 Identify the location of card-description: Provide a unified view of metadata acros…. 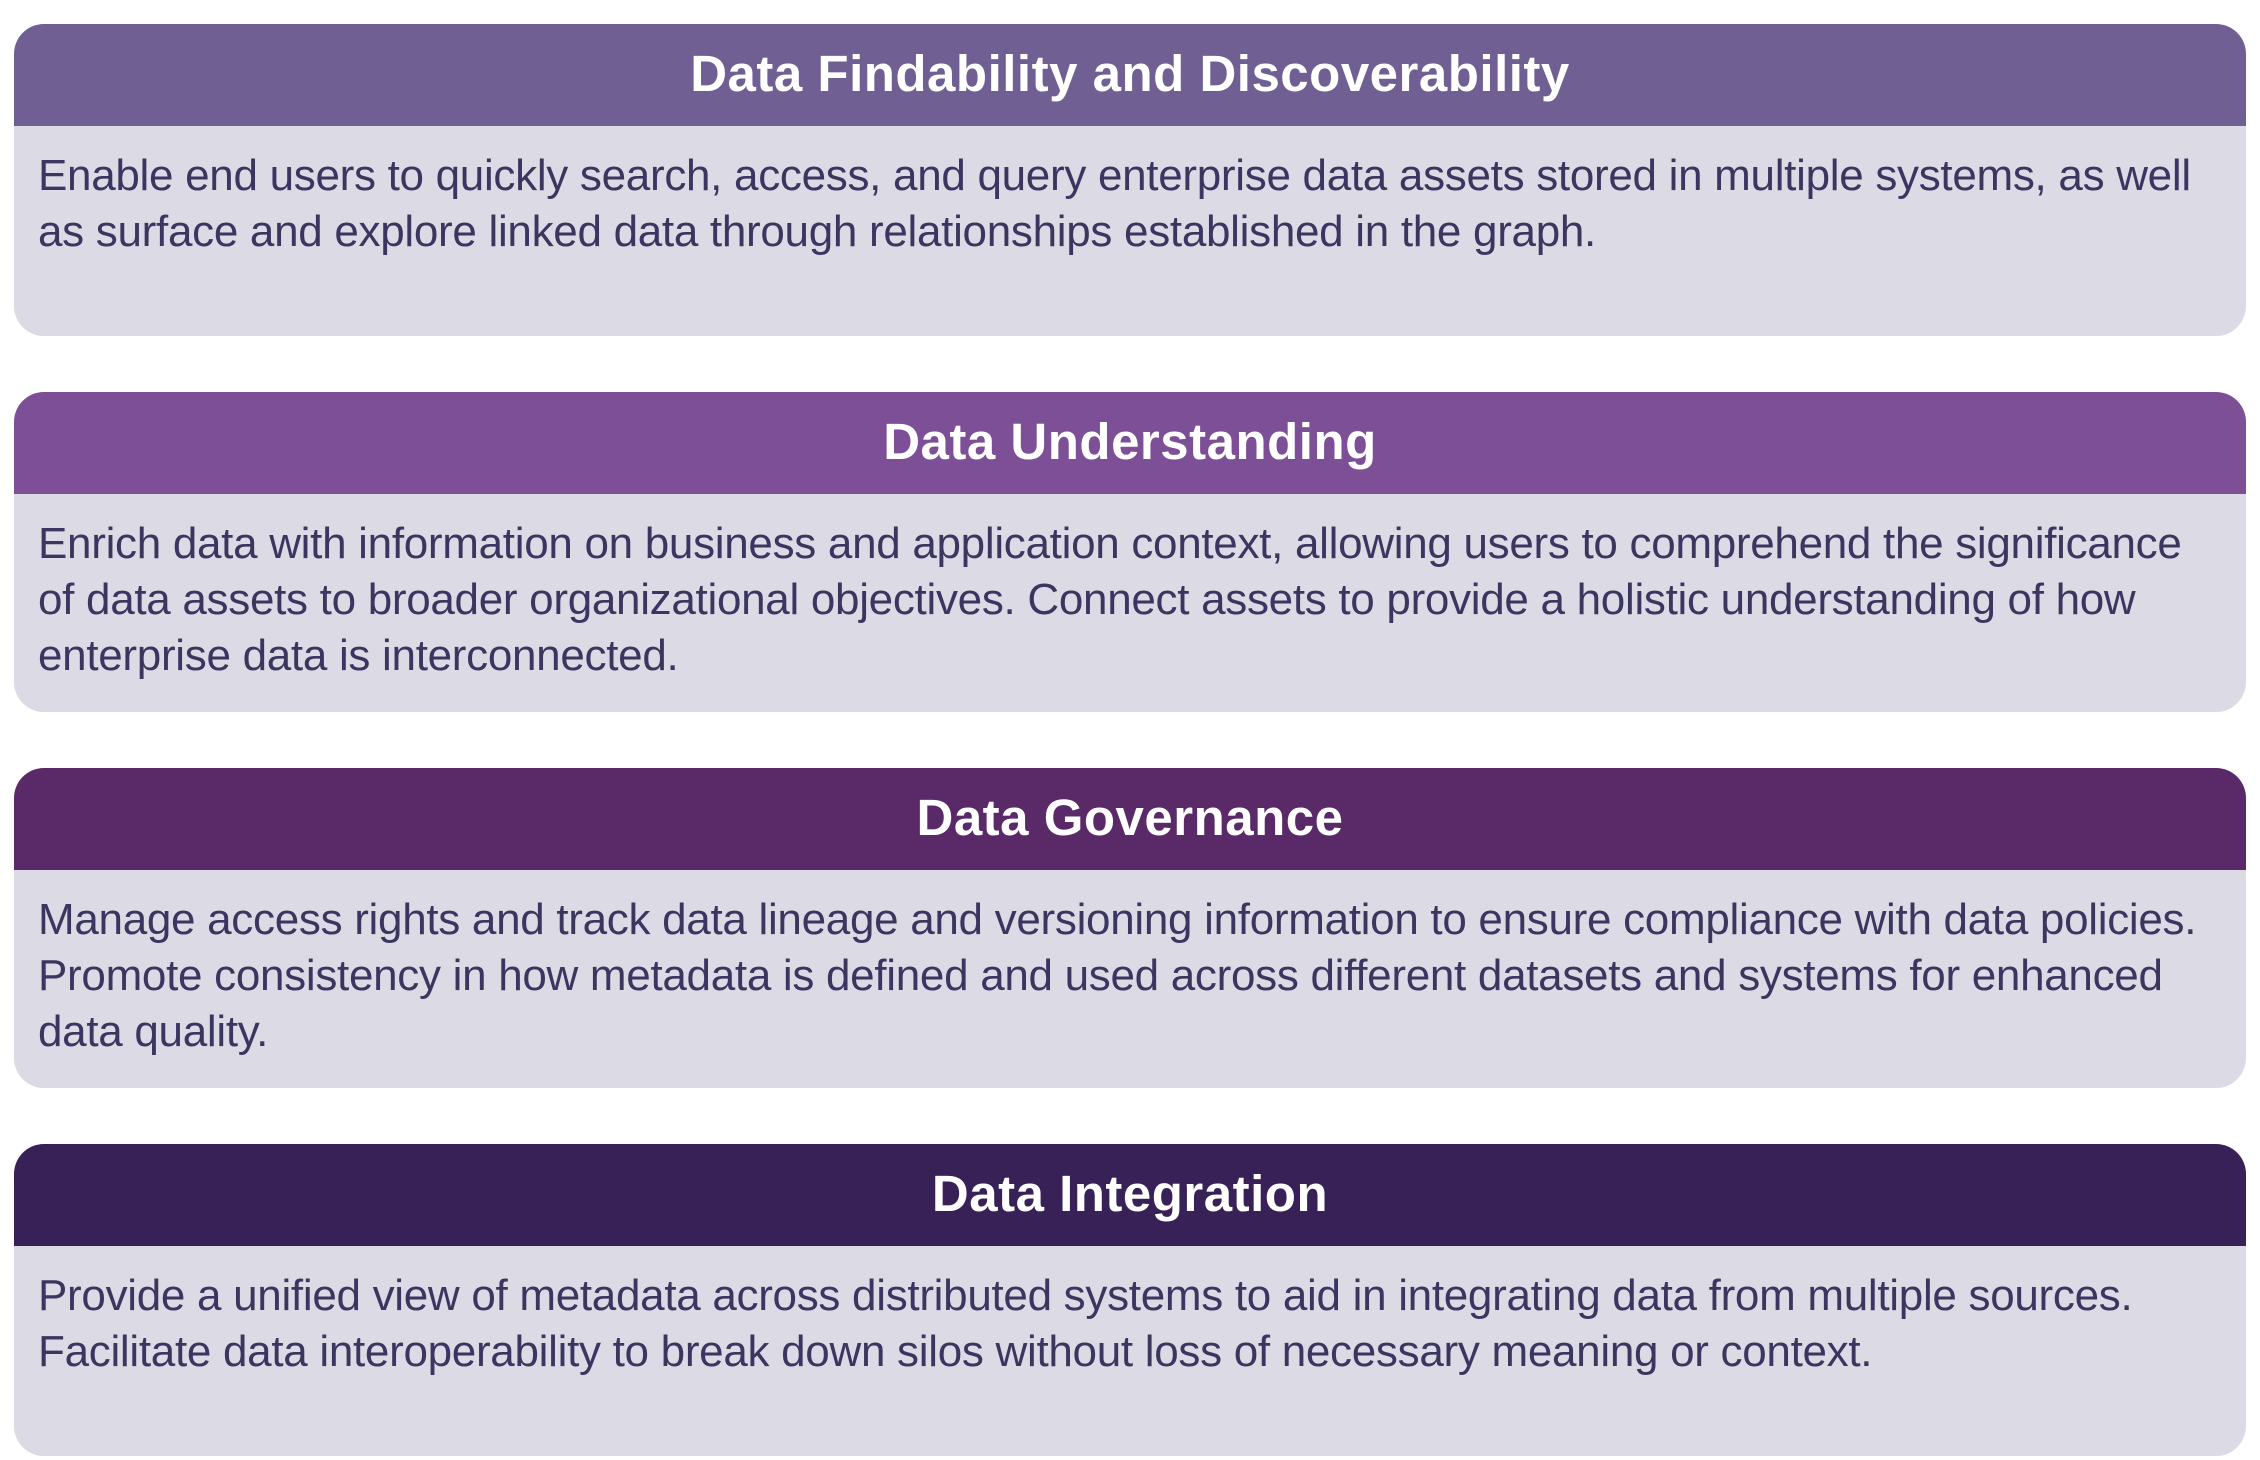
(1085, 1323).